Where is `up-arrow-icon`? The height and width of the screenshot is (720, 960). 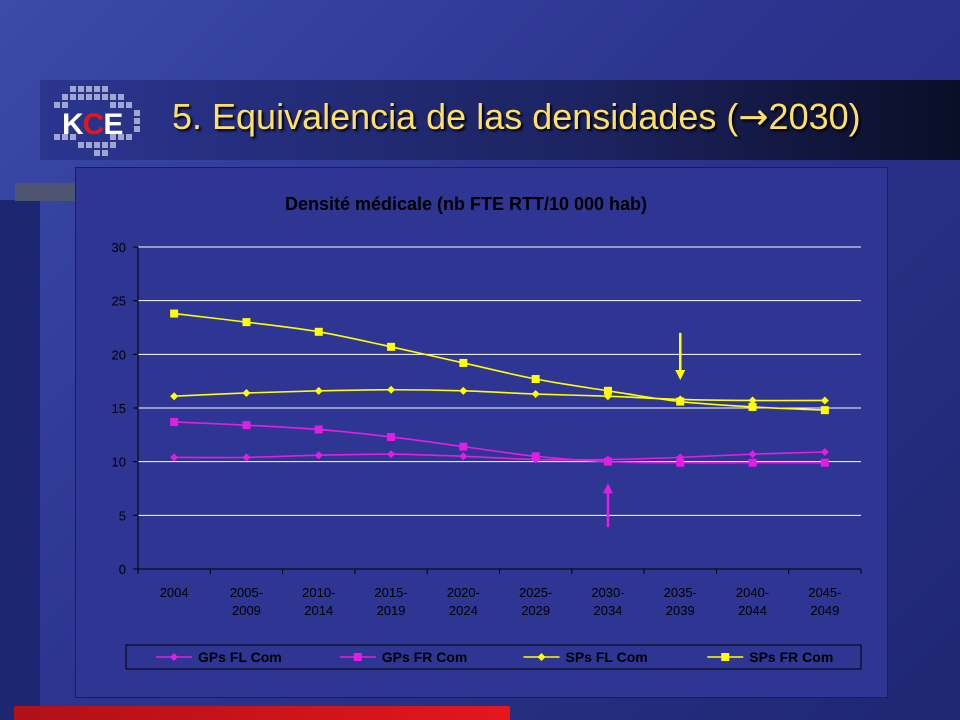 up-arrow-icon is located at coordinates (607, 505).